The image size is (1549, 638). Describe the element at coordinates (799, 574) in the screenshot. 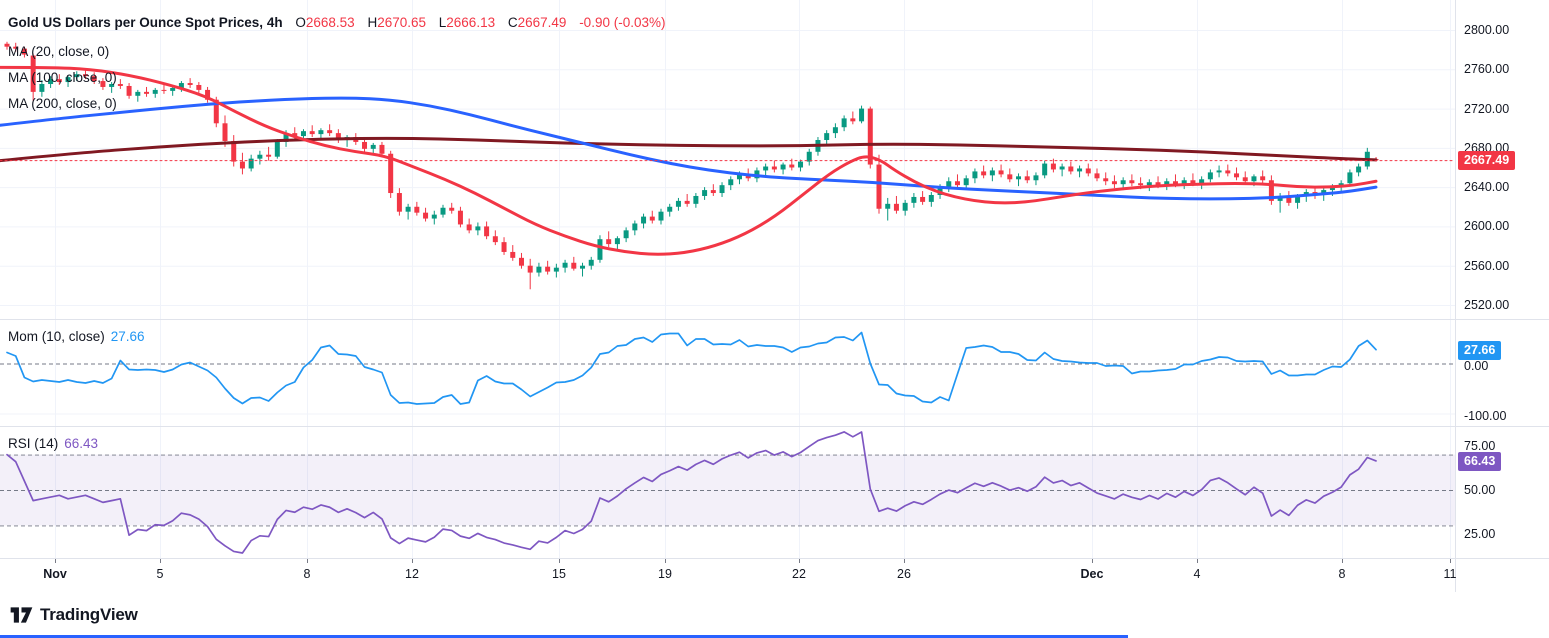

I see `time-axis-label: 22` at that location.